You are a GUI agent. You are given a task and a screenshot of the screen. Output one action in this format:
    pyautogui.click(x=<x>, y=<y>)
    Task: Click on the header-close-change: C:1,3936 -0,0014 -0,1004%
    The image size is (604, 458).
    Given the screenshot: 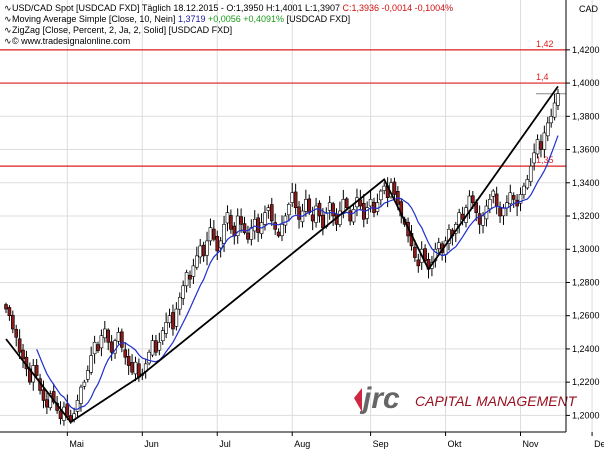 What is the action you would take?
    pyautogui.click(x=398, y=8)
    